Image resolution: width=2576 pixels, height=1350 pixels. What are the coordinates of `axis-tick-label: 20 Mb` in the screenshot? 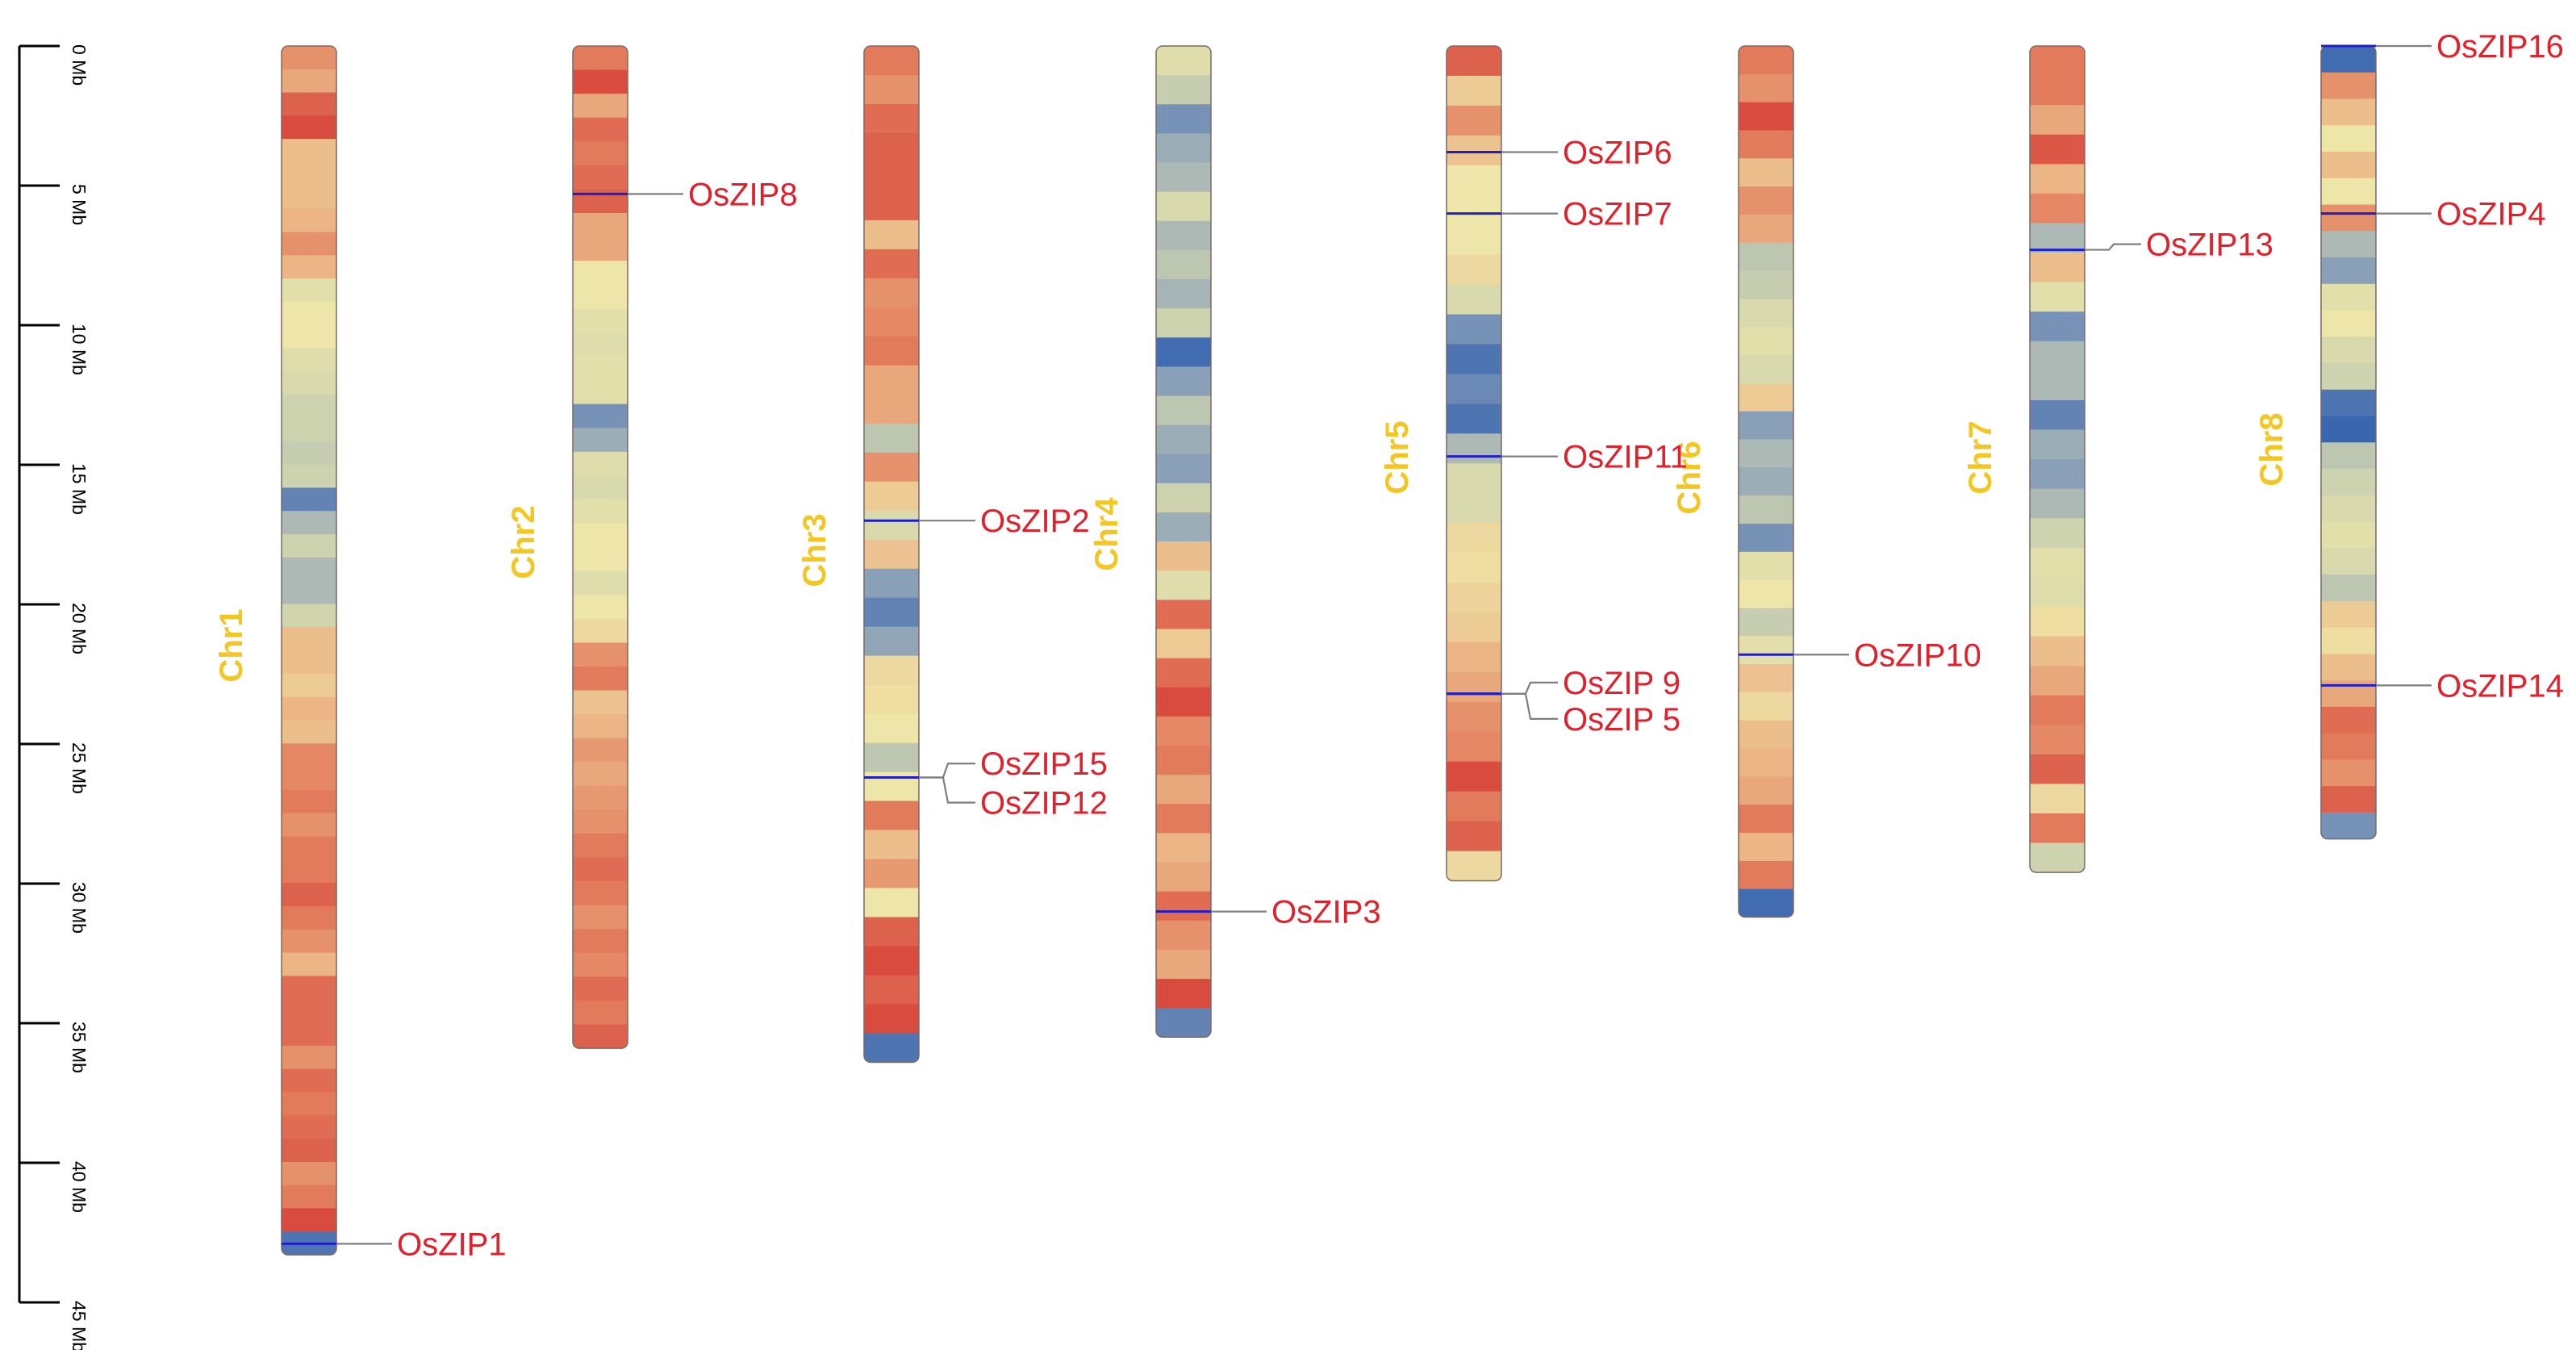 It's located at (79, 628).